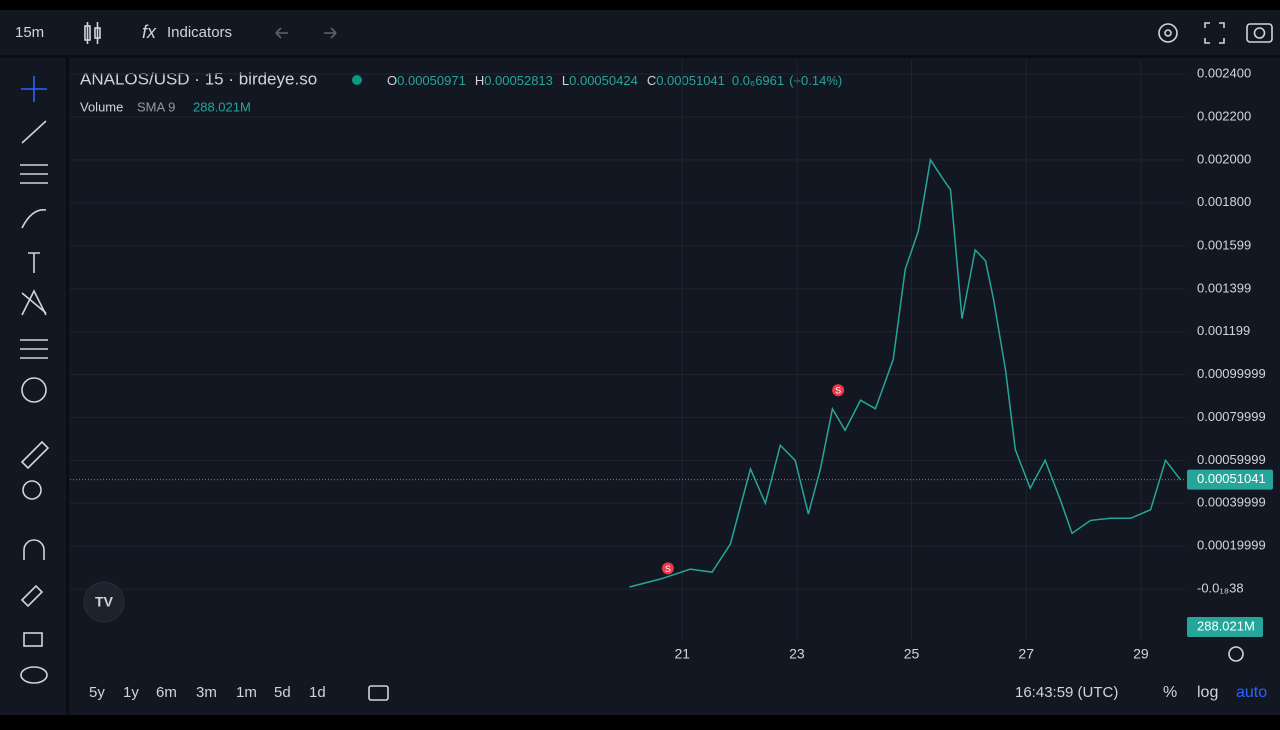  I want to click on last-price-tag, so click(1230, 479).